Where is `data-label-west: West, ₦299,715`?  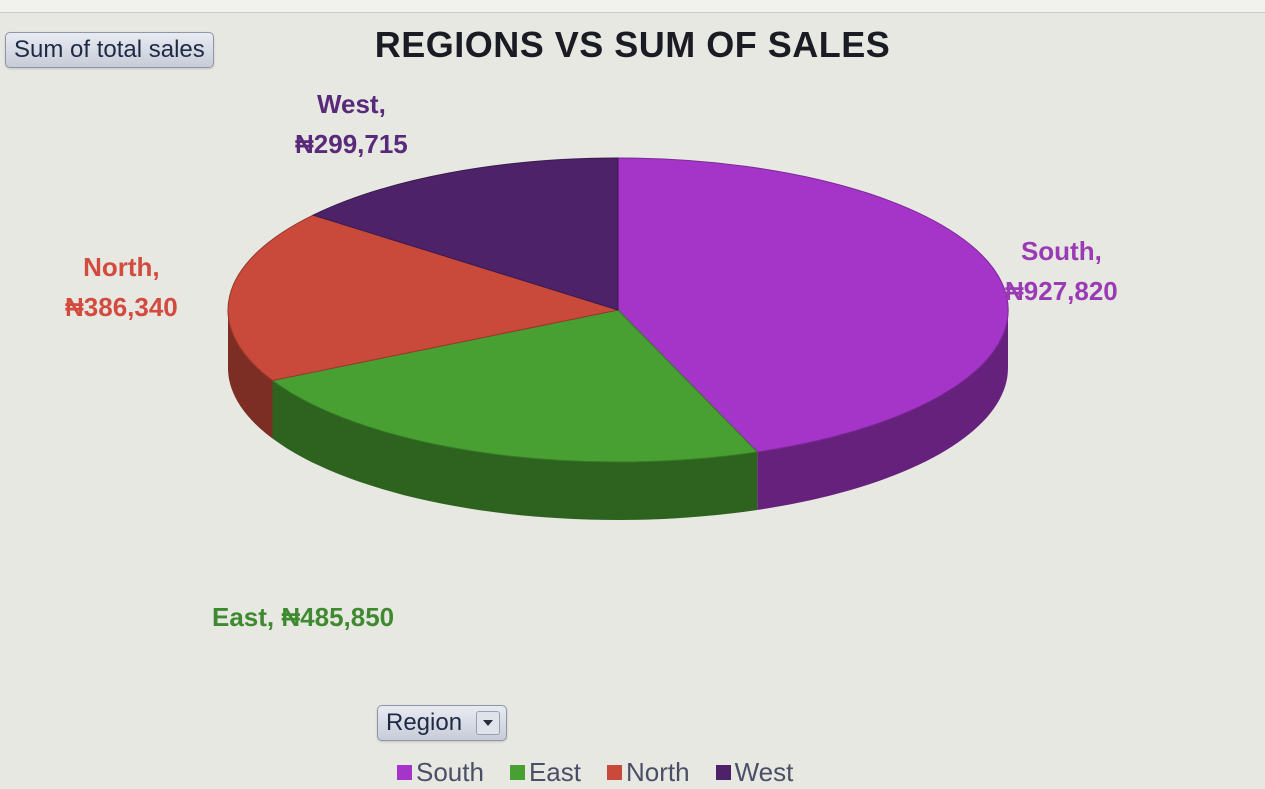
data-label-west: West, ₦299,715 is located at coordinates (351, 124).